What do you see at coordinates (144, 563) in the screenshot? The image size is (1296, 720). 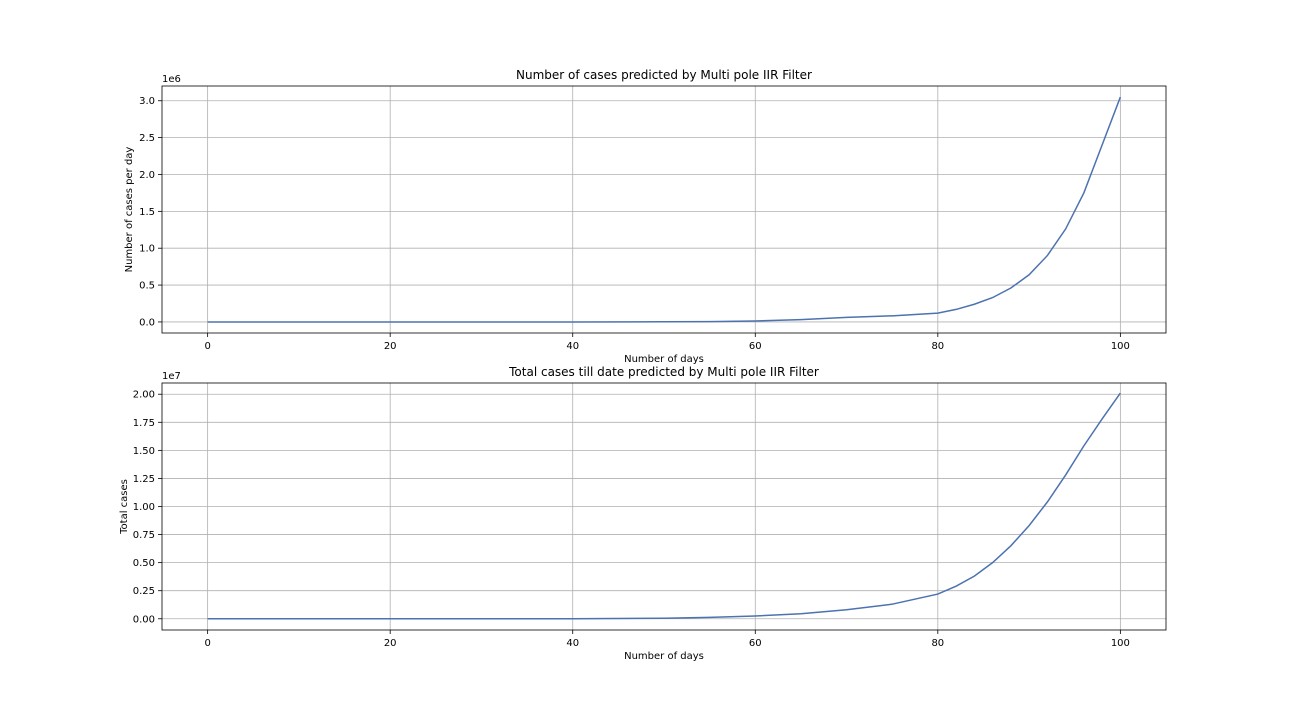 I see `y-tick-label: 0.50` at bounding box center [144, 563].